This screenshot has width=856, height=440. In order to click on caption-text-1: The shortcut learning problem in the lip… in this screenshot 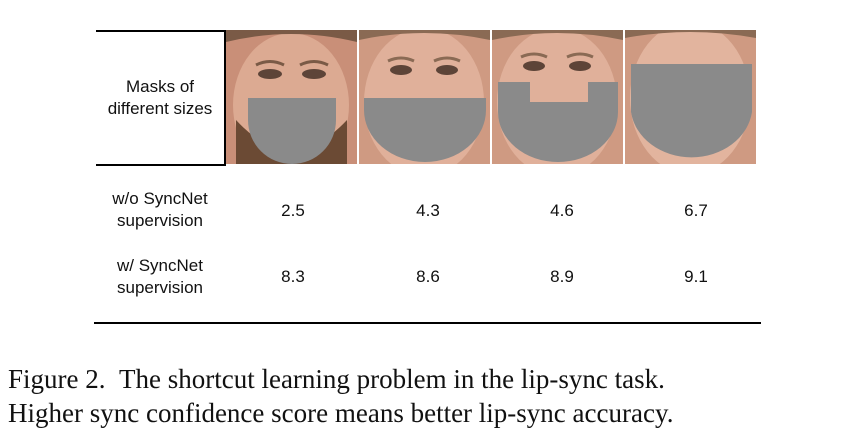, I will do `click(392, 379)`.